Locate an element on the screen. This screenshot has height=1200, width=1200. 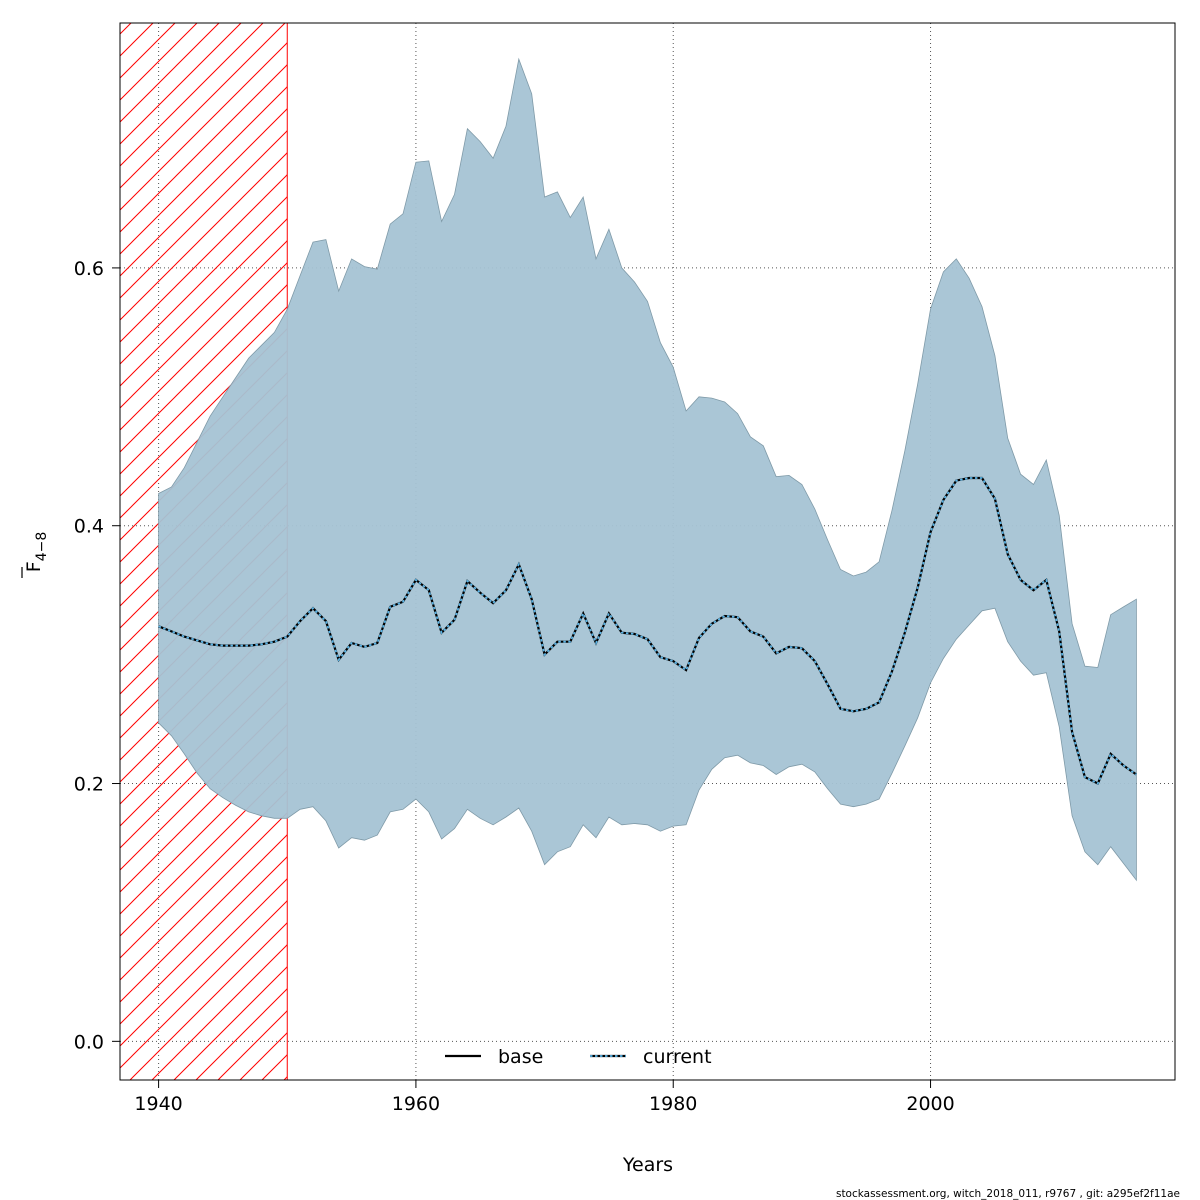
legend-label-base: base is located at coordinates (520, 1057).